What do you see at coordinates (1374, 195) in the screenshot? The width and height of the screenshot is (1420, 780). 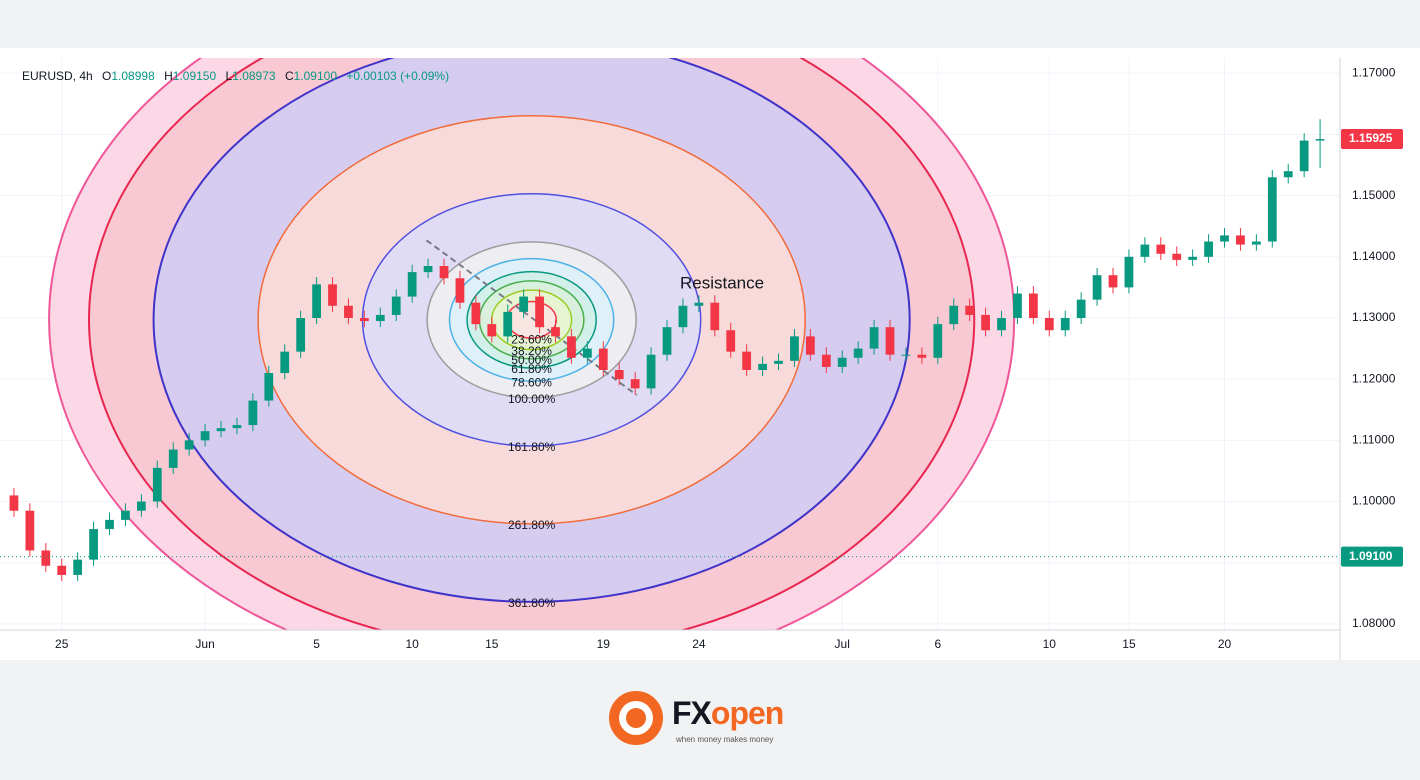 I see `y-tick-label: 1.15000` at bounding box center [1374, 195].